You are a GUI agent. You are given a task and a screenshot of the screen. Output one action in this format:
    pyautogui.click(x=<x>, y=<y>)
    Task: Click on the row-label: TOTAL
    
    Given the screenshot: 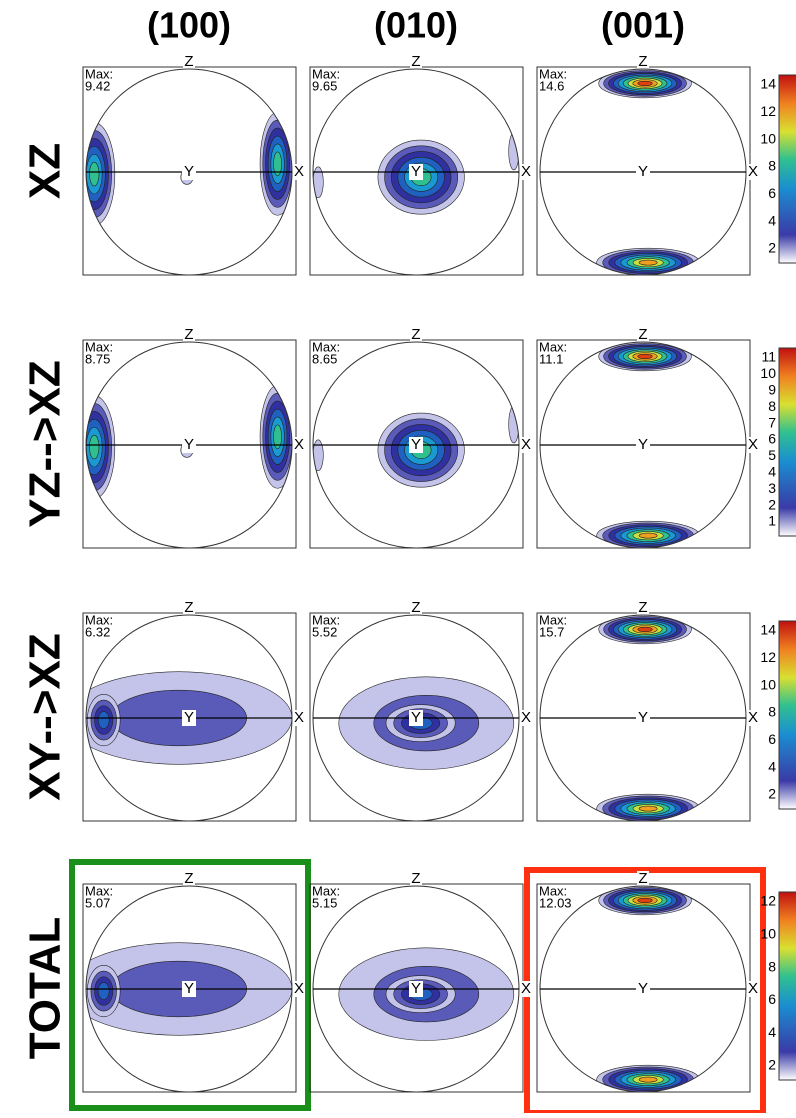 What is the action you would take?
    pyautogui.click(x=45, y=988)
    